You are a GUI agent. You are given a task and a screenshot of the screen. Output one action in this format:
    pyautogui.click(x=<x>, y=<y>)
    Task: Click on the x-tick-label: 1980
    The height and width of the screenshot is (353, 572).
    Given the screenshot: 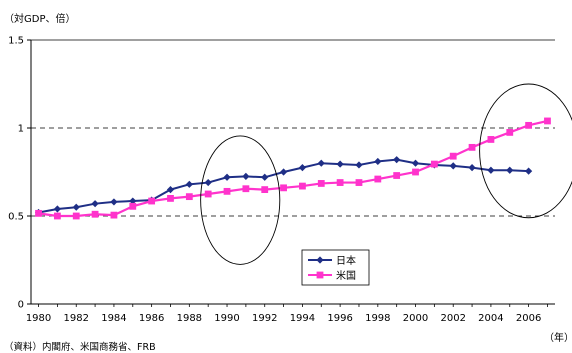 What is the action you would take?
    pyautogui.click(x=38, y=318)
    